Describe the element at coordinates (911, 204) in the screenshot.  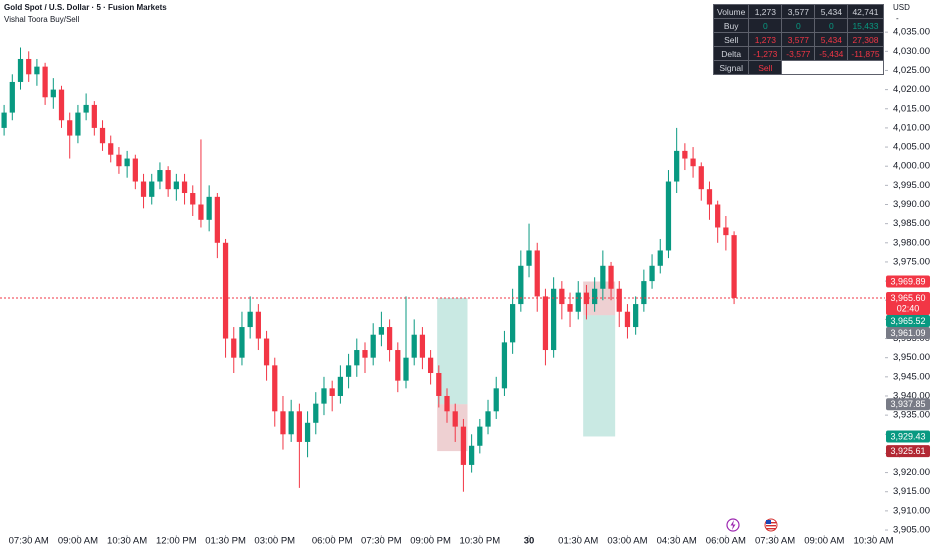
I see `y-tick-label: 3,990.00` at that location.